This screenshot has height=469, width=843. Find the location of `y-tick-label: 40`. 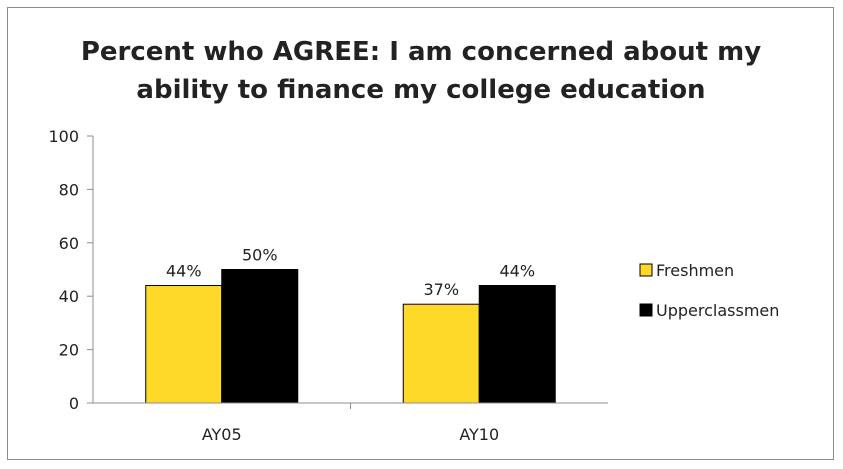

y-tick-label: 40 is located at coordinates (69, 296).